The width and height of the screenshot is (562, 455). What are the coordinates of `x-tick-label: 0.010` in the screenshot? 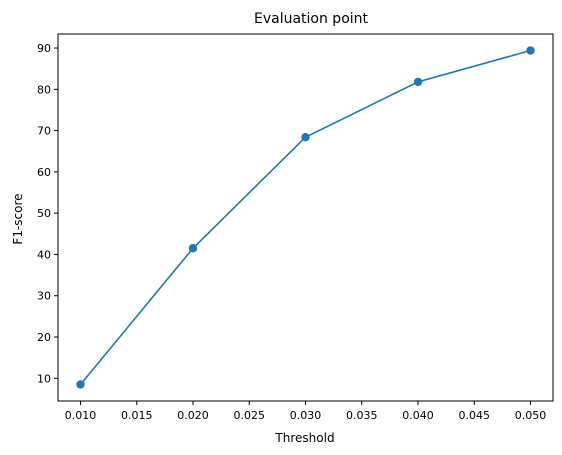 It's located at (81, 415).